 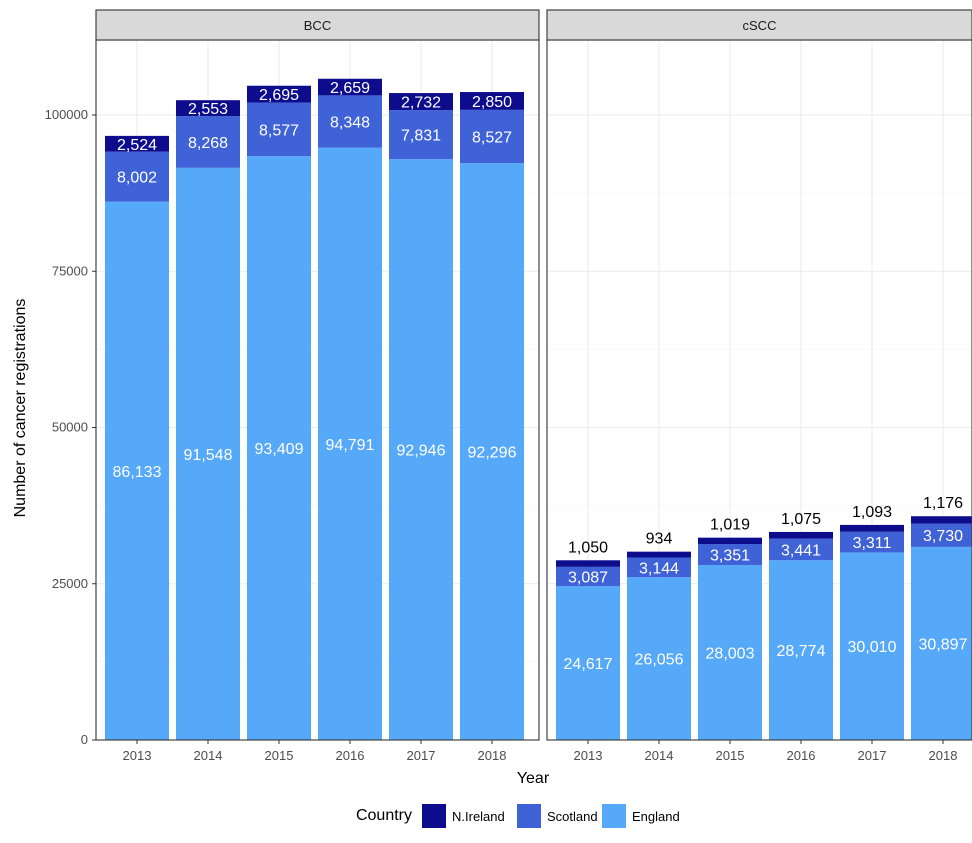 I want to click on y-tick-label: 100000, so click(x=66, y=114).